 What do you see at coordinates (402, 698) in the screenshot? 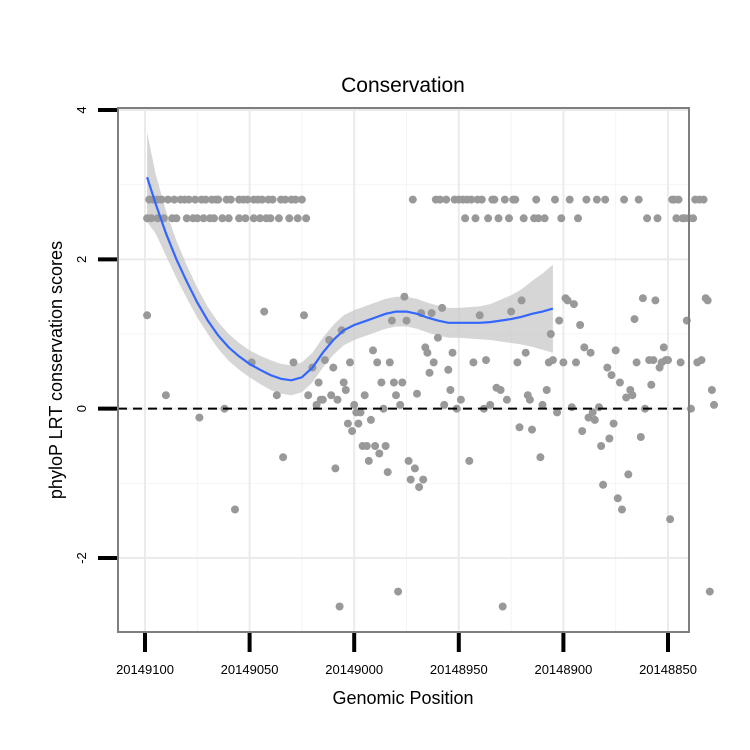
I see `x-axis-label: Genomic Position` at bounding box center [402, 698].